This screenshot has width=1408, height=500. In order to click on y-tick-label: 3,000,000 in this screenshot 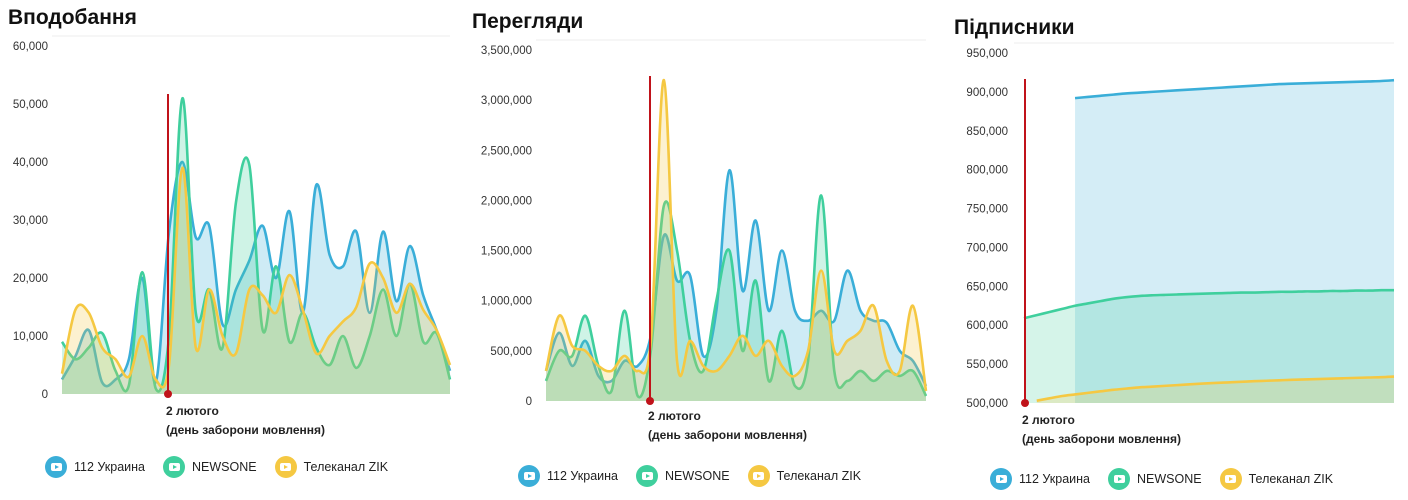, I will do `click(506, 101)`.